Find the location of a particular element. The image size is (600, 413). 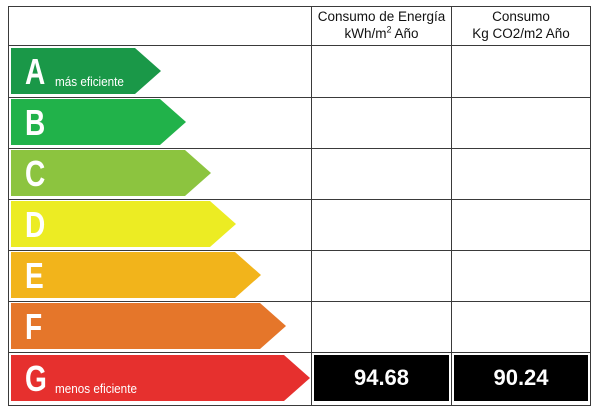

rating-bar-a-shape is located at coordinates (86, 71).